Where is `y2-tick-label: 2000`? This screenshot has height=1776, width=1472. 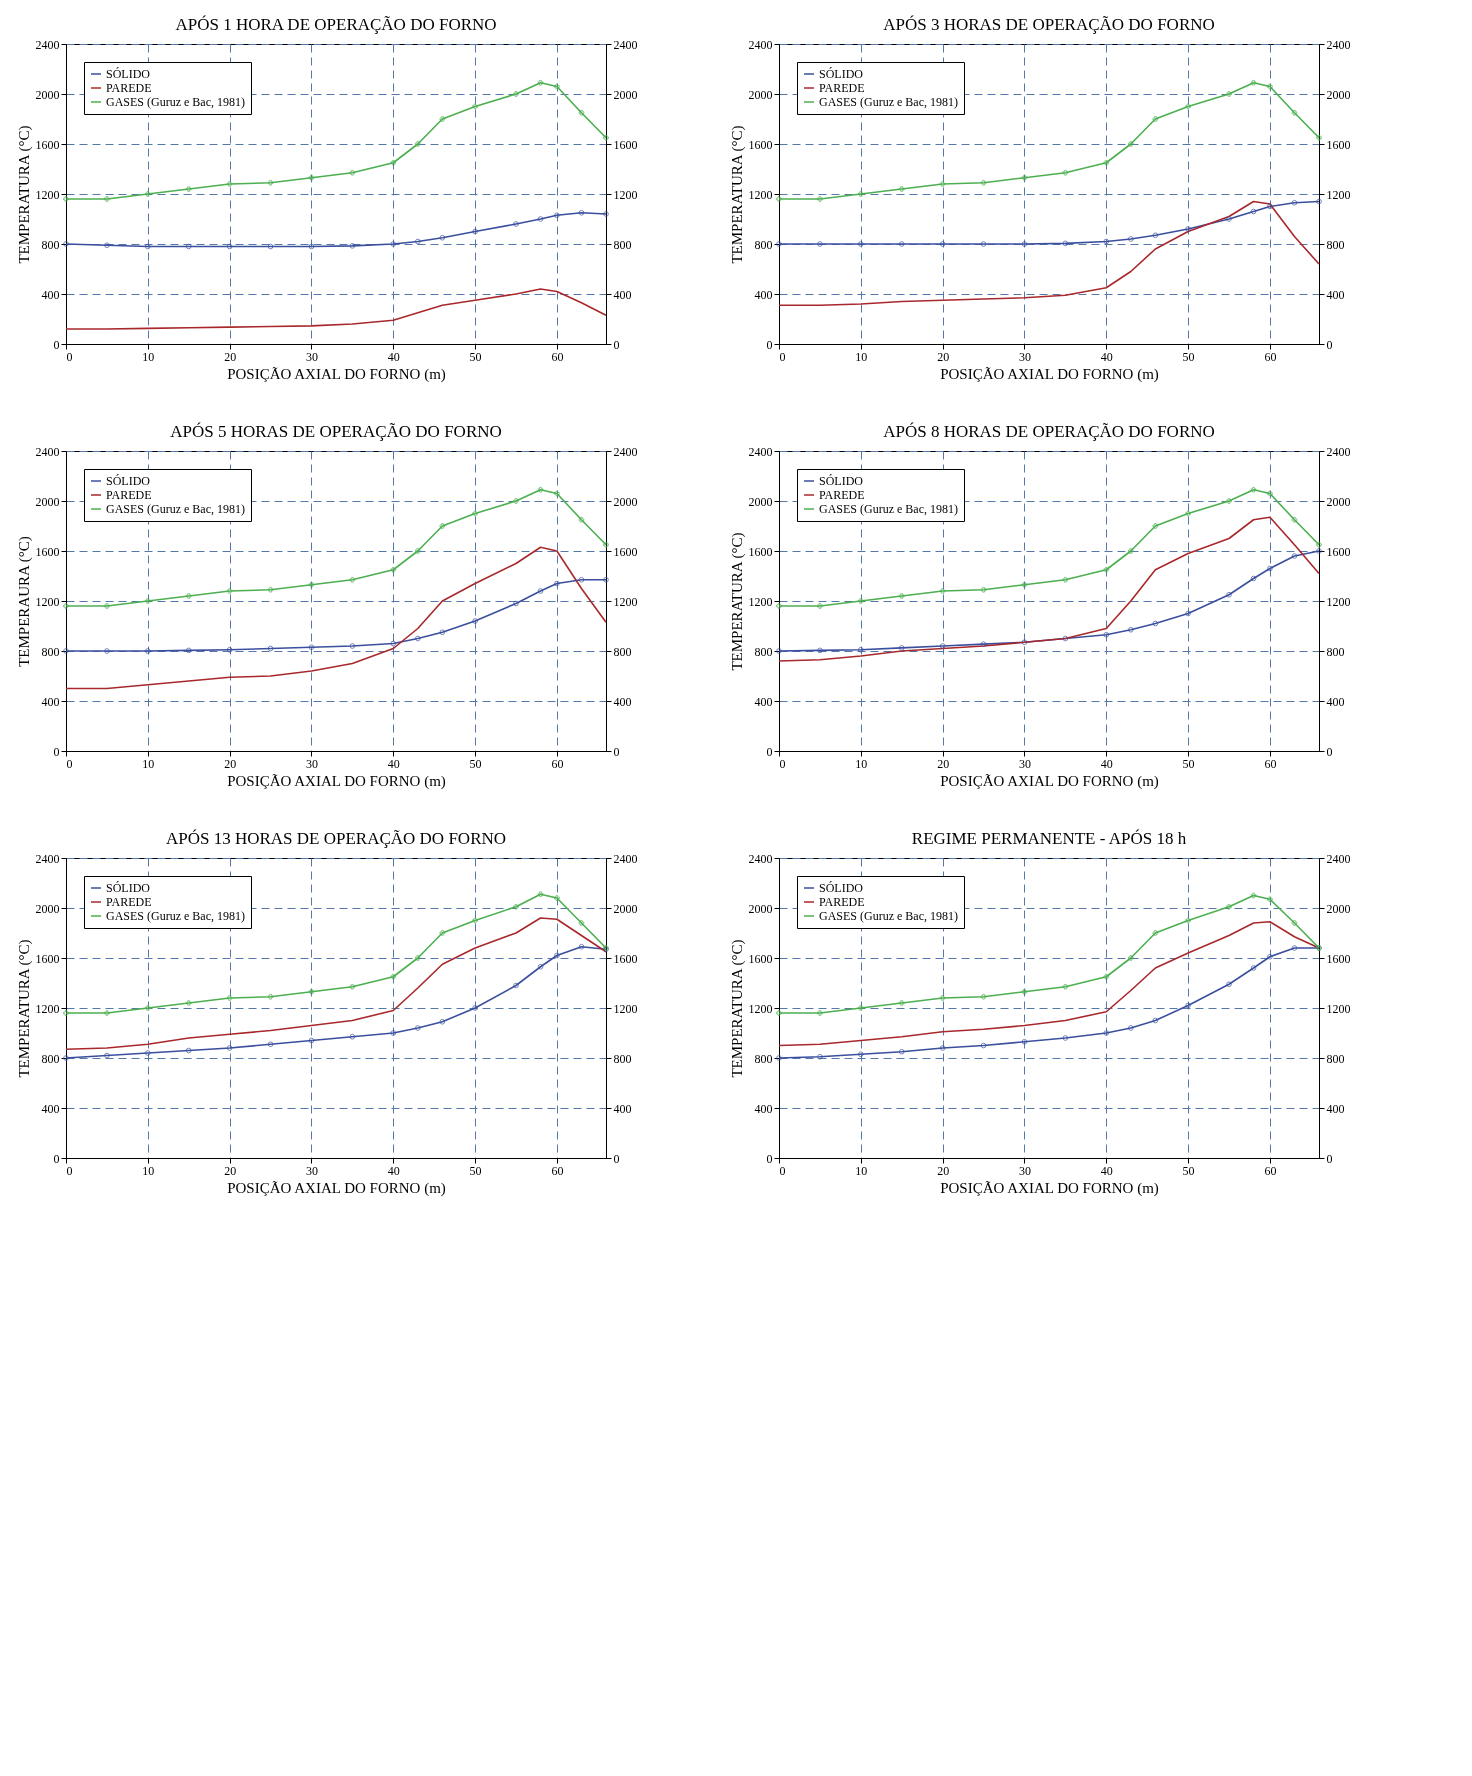 y2-tick-label: 2000 is located at coordinates (625, 501).